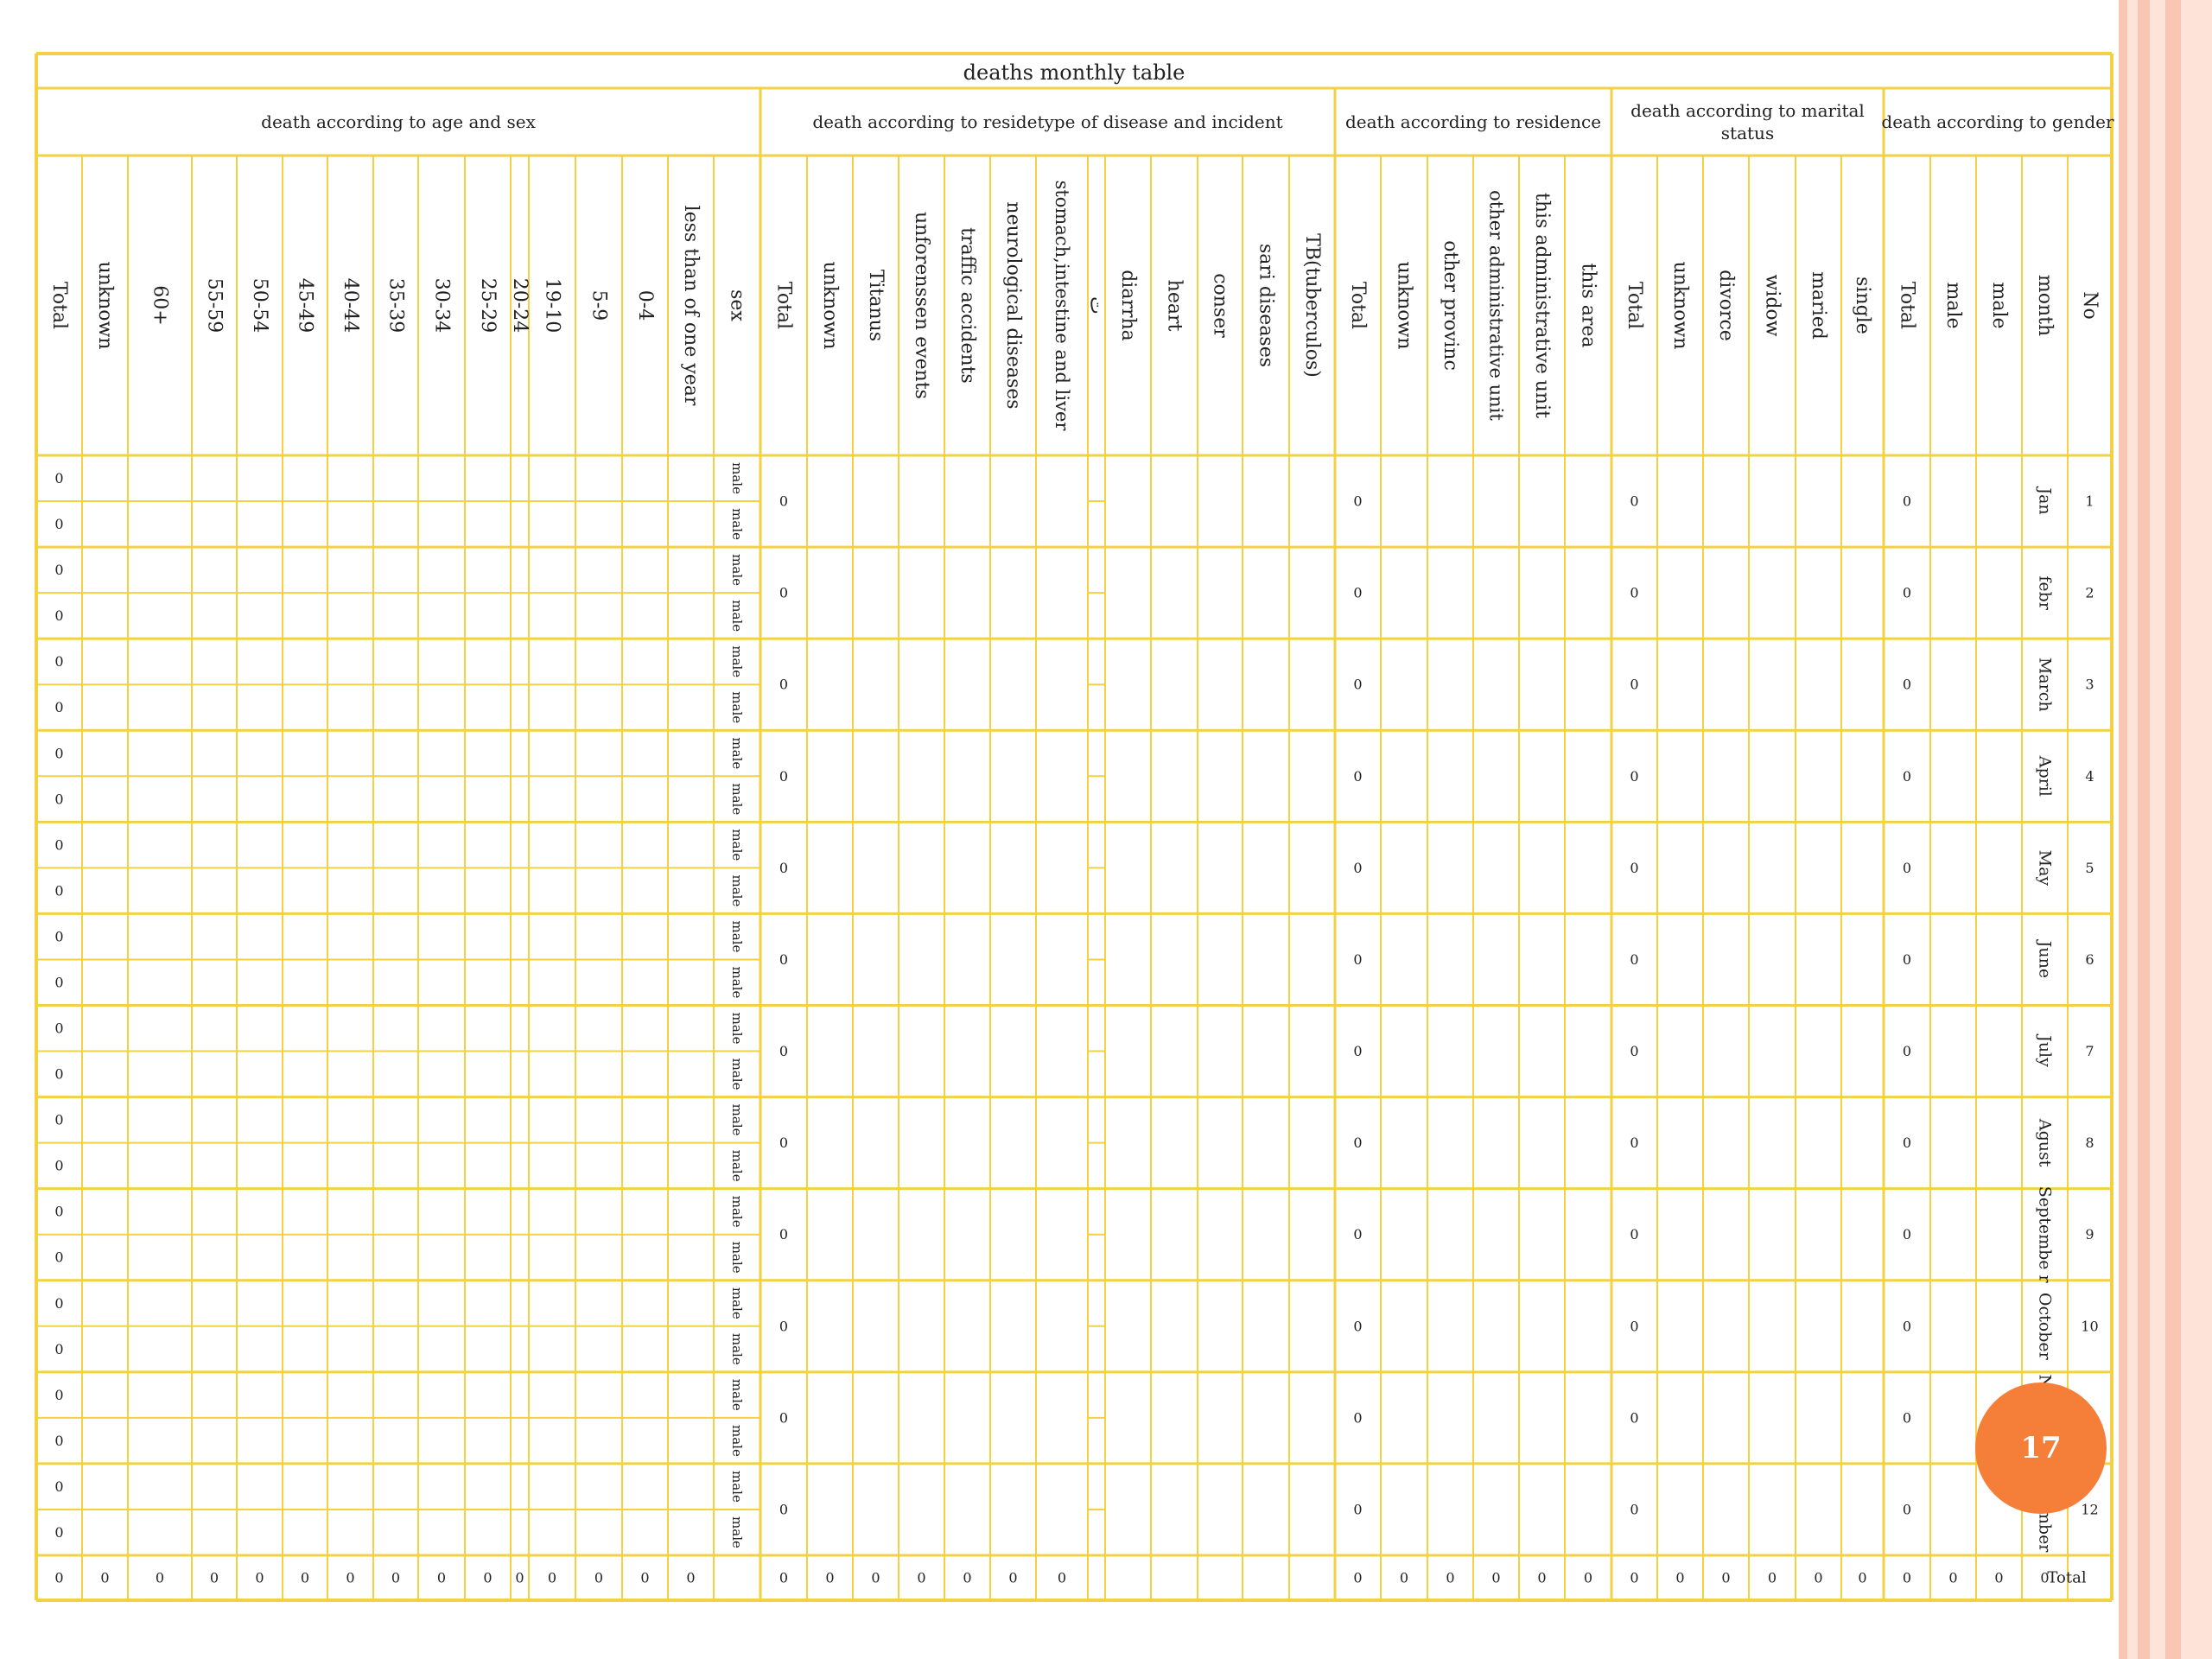  What do you see at coordinates (215, 305) in the screenshot?
I see `column-header-55-59: 55-59` at bounding box center [215, 305].